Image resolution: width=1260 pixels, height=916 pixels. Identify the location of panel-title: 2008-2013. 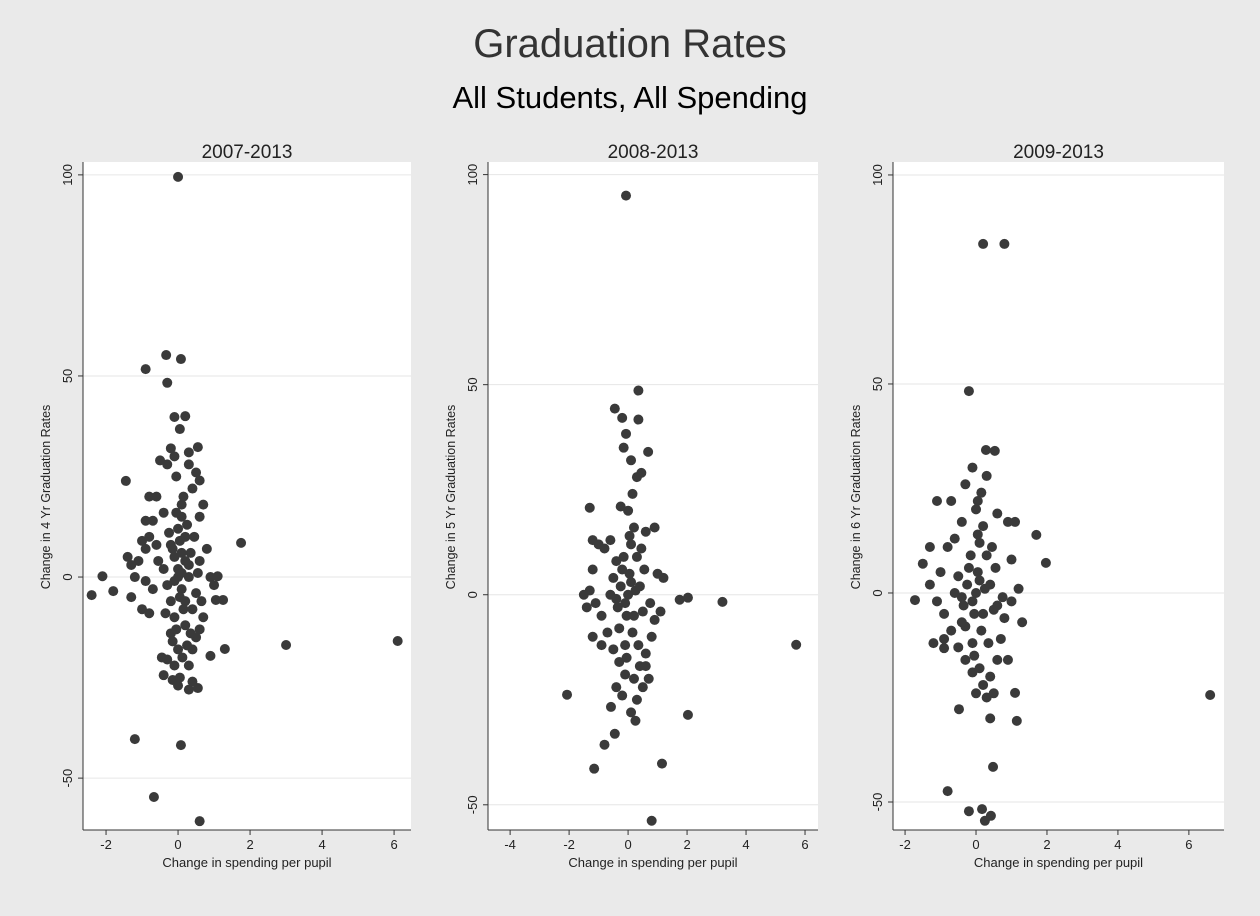
(653, 152).